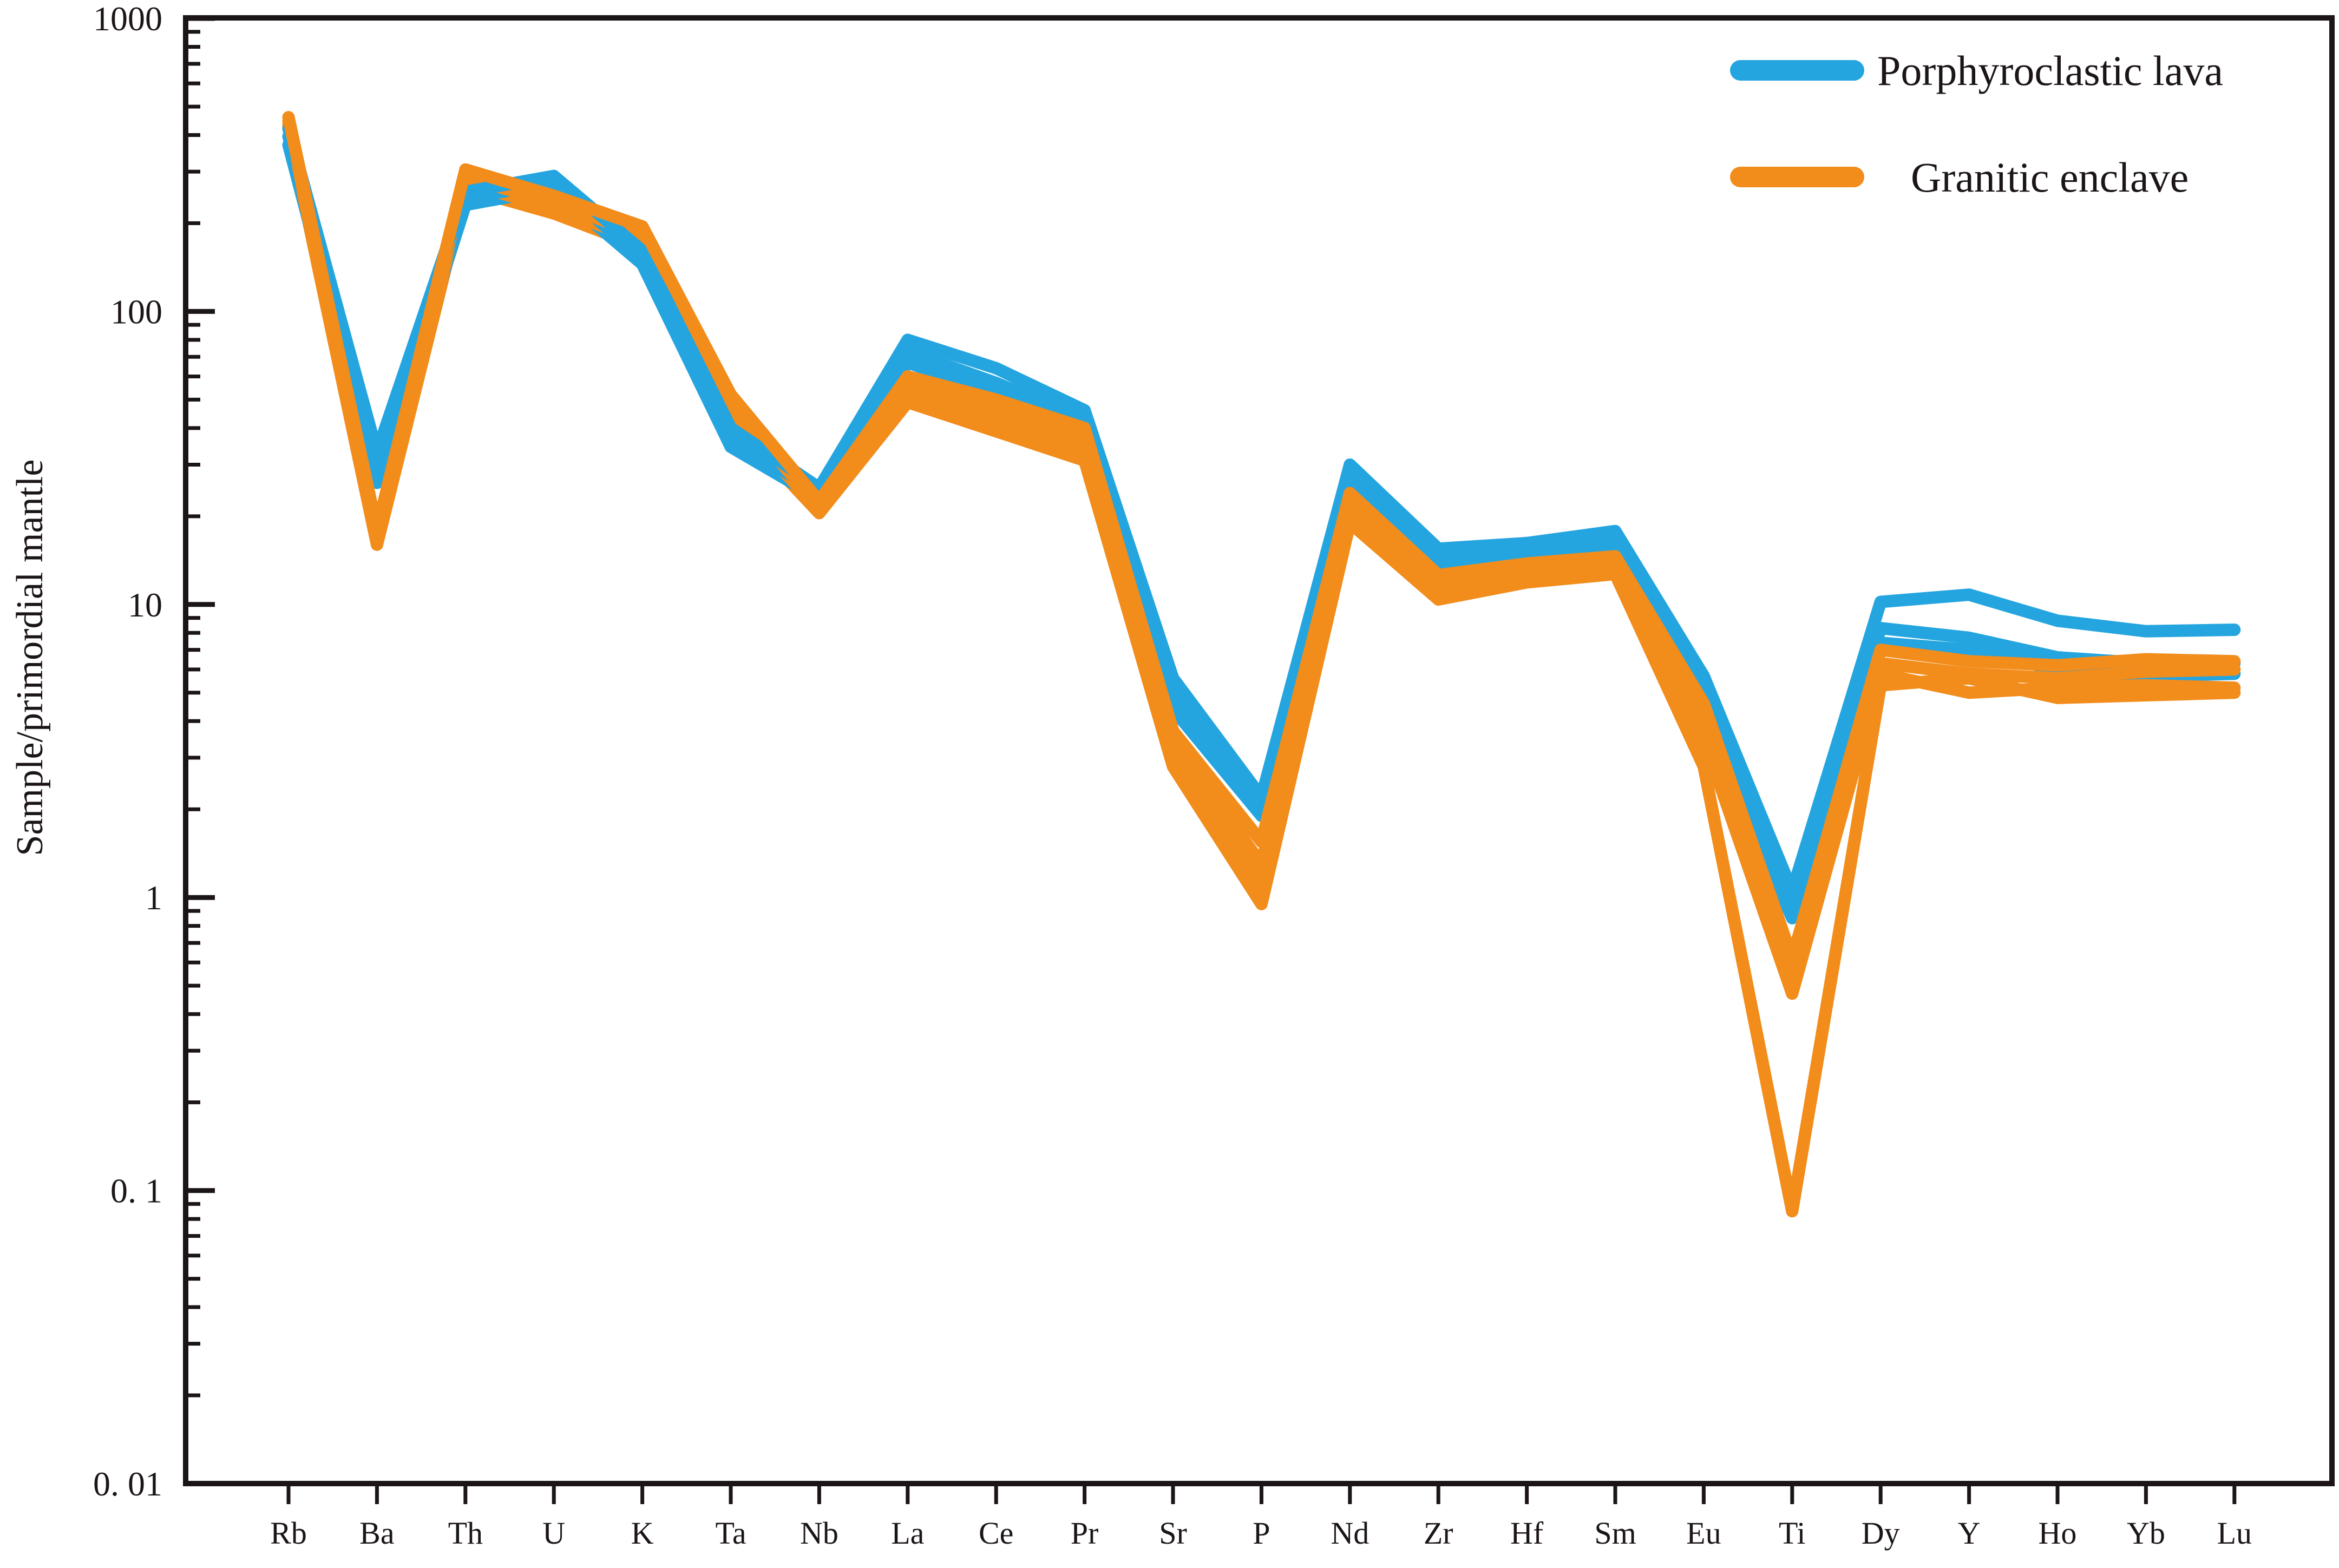 This screenshot has height=1568, width=2339. What do you see at coordinates (1615, 1533) in the screenshot?
I see `x-axis-label: Sm` at bounding box center [1615, 1533].